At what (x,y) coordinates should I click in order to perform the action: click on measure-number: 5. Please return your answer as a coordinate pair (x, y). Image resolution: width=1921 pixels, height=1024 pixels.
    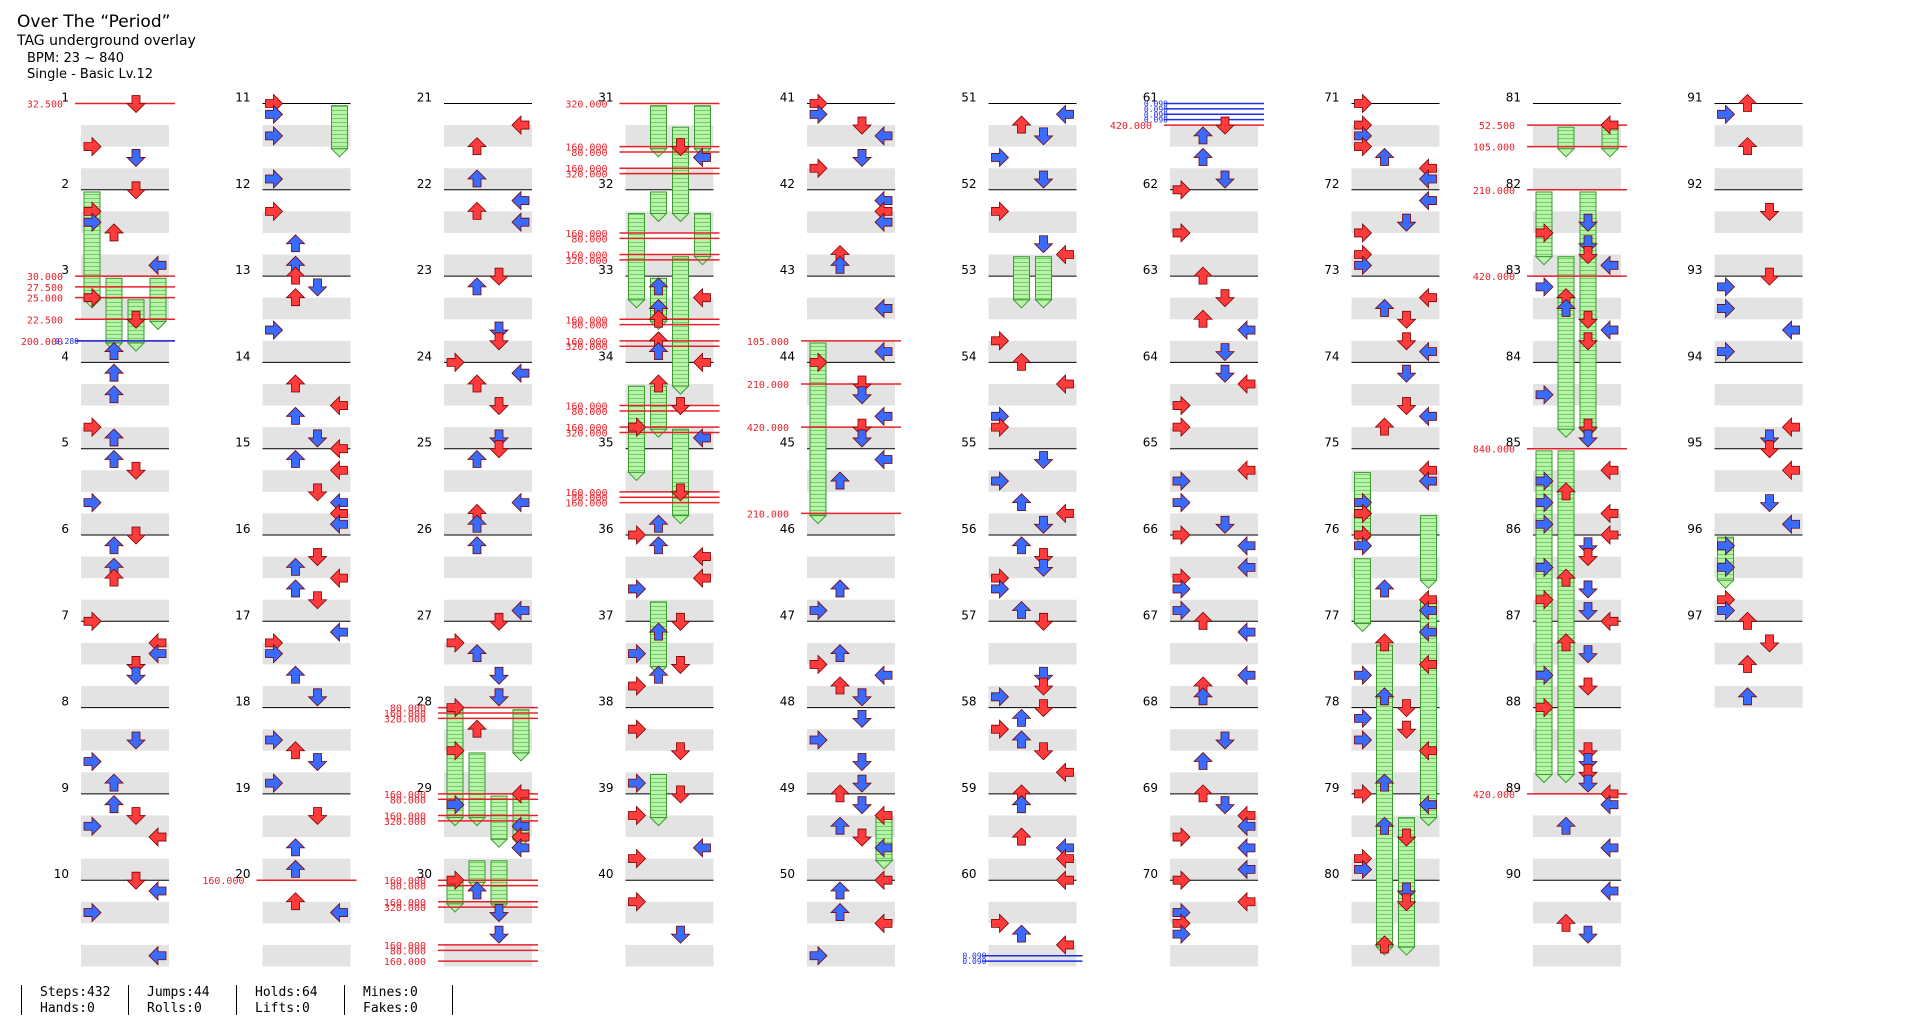
    Looking at the image, I should click on (65, 443).